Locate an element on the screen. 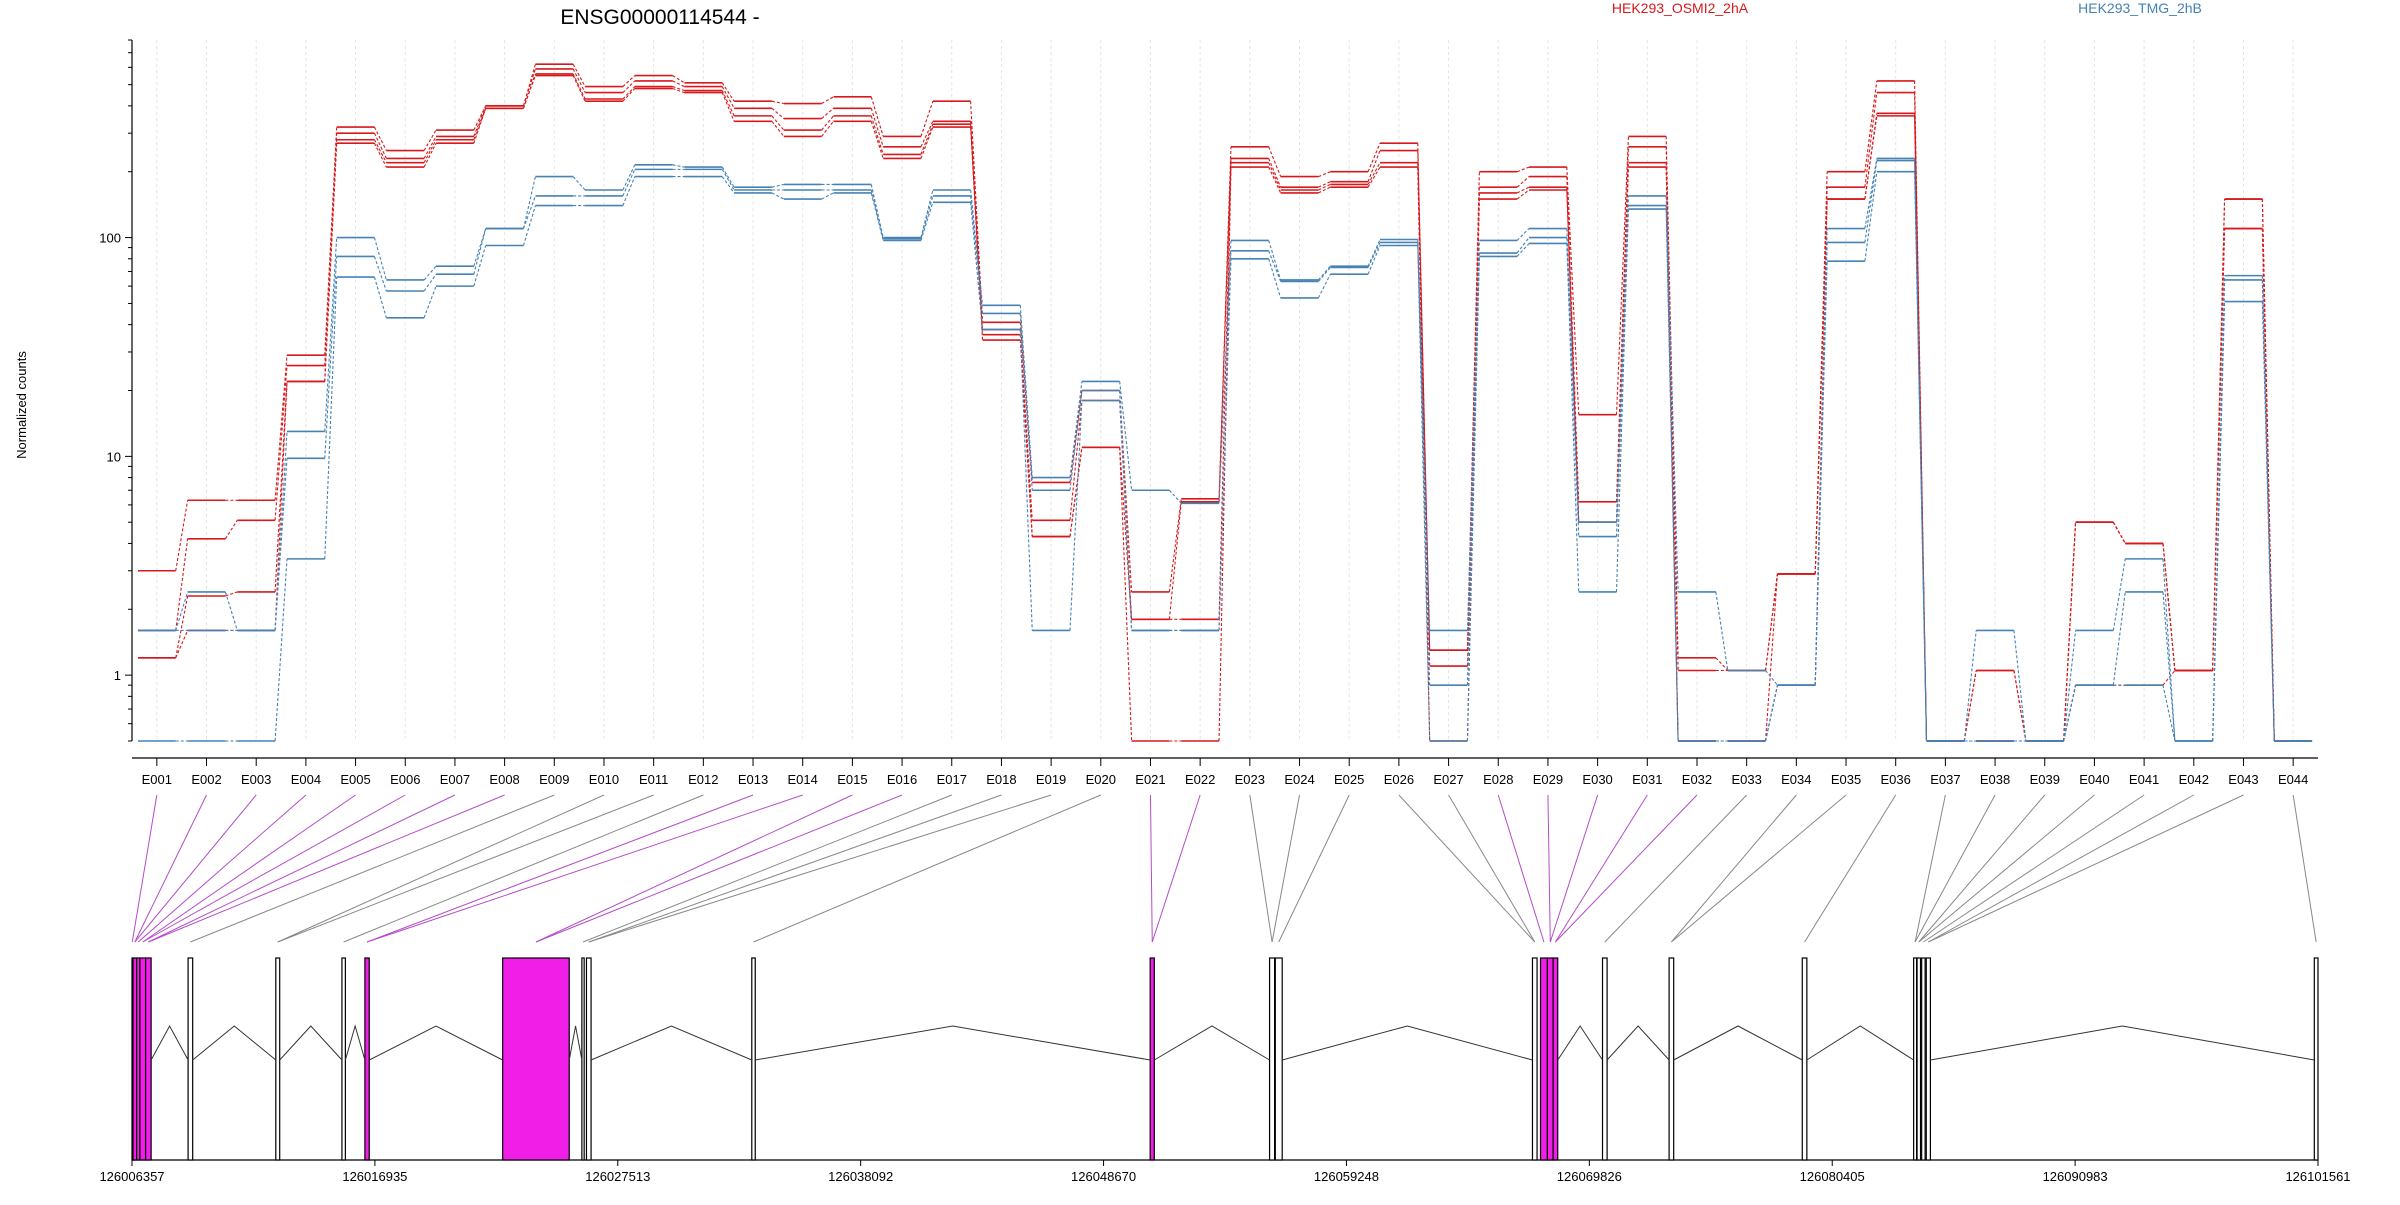  connector-e026 is located at coordinates (1467, 868).